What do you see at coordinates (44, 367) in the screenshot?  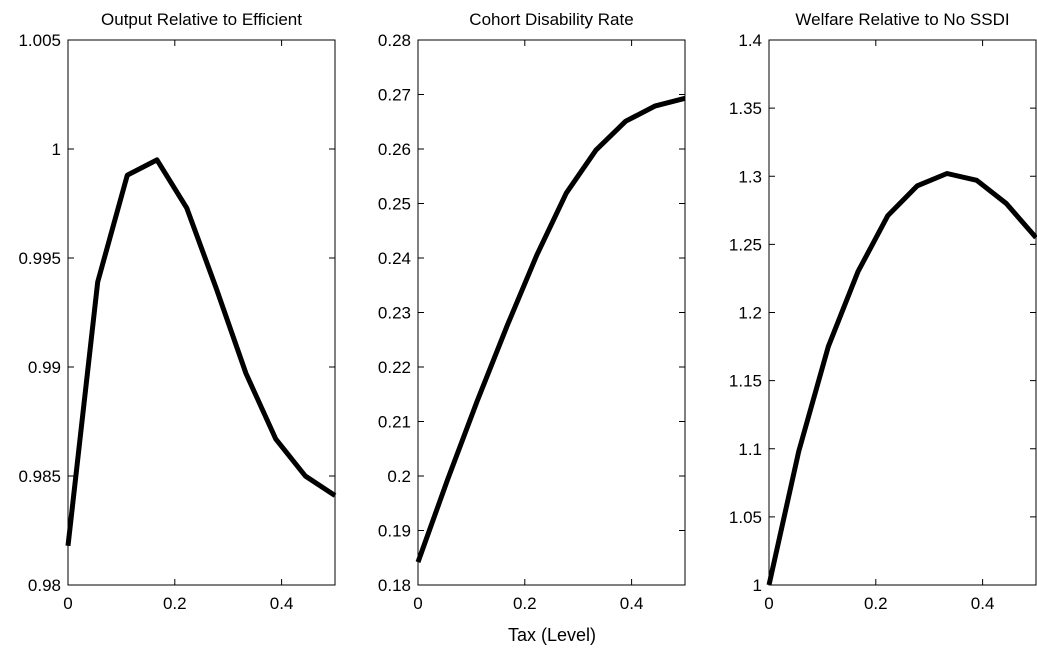 I see `y-tick-label: 0.99` at bounding box center [44, 367].